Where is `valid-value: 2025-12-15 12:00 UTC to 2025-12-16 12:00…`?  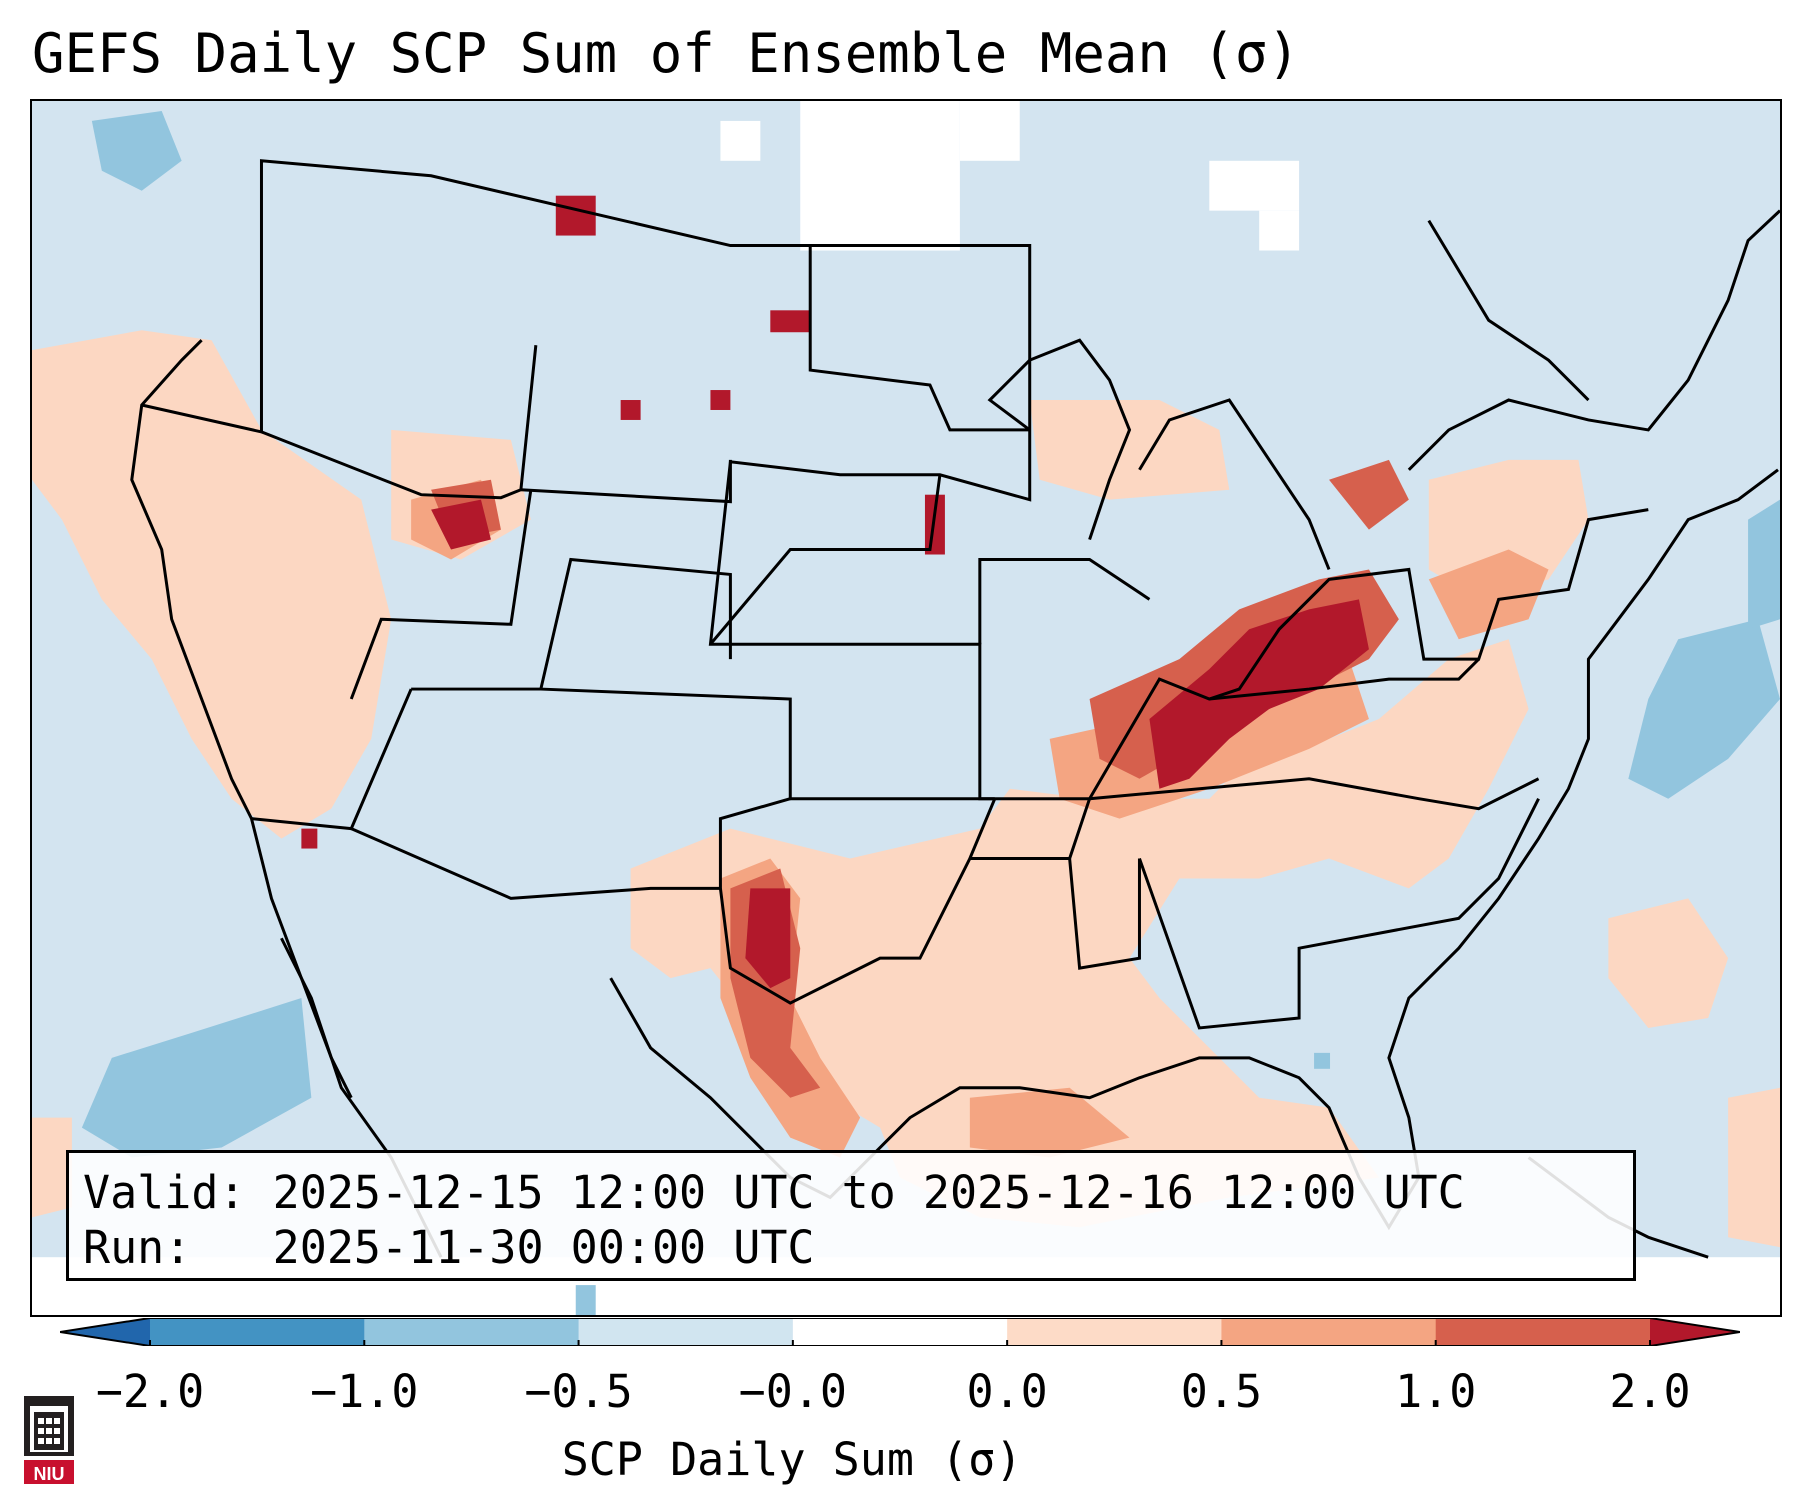
valid-value: 2025-12-15 12:00 UTC to 2025-12-16 12:00… is located at coordinates (868, 1192).